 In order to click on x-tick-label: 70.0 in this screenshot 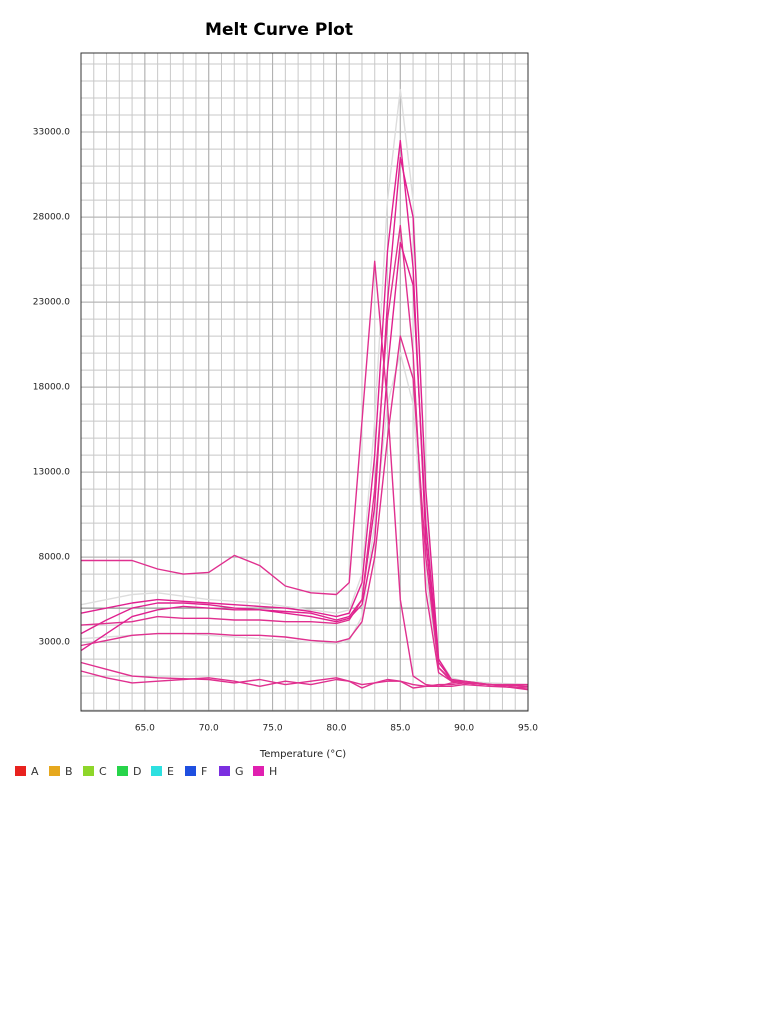, I will do `click(209, 729)`.